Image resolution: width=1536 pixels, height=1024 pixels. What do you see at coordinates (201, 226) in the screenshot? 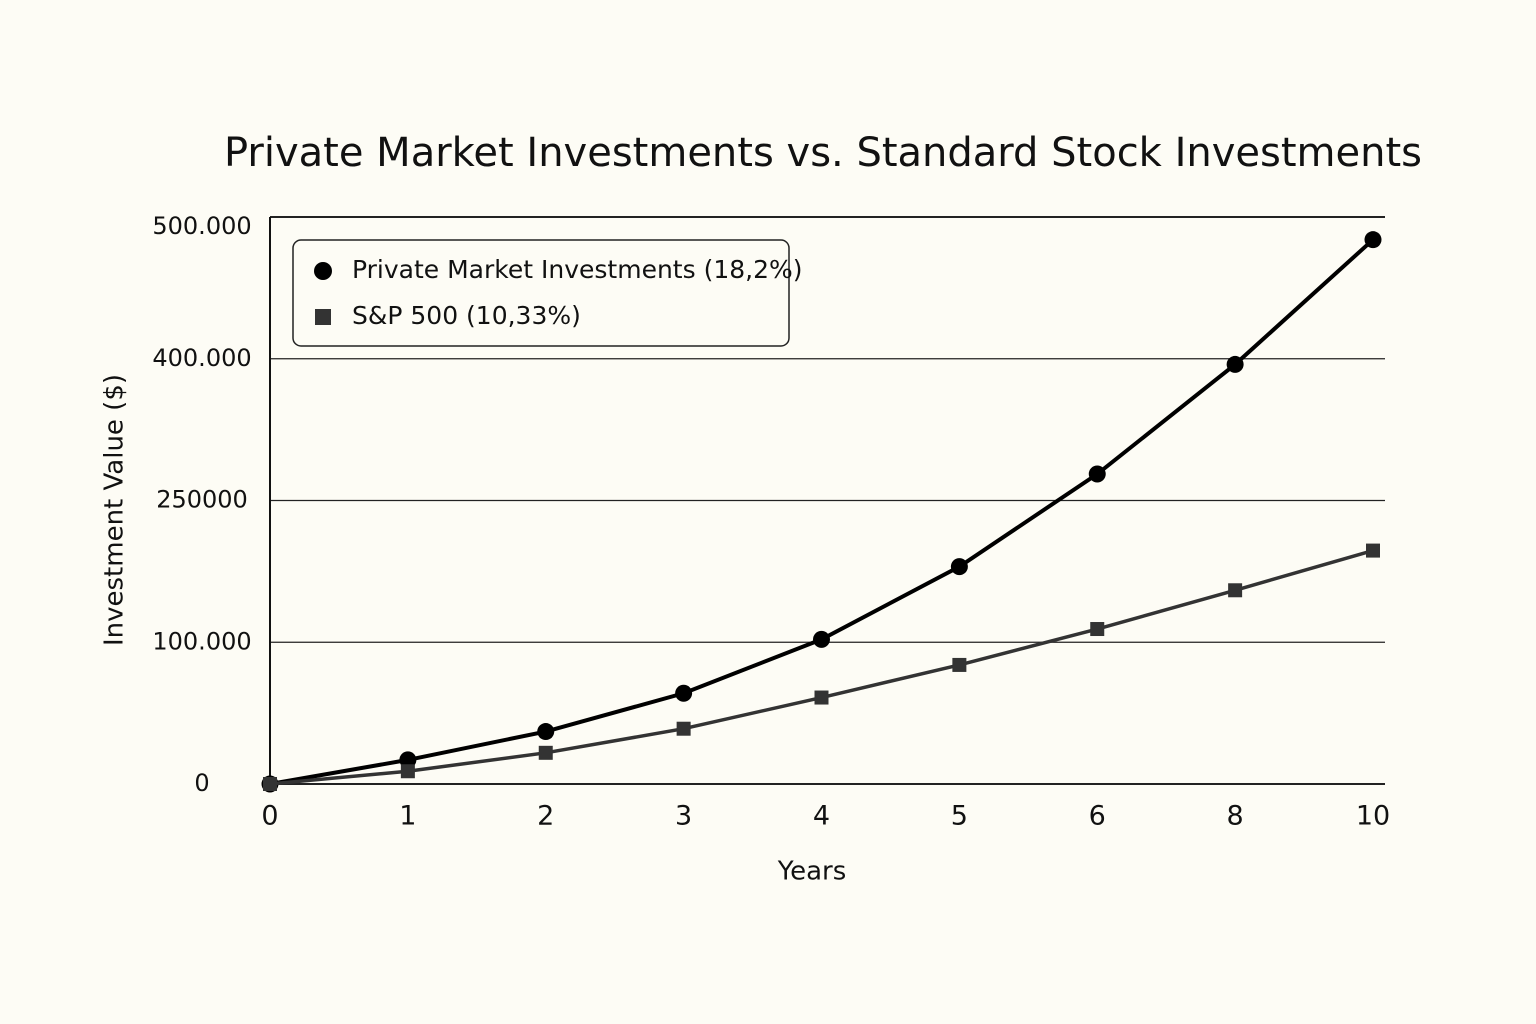
I see `y-tick-label: 500.000` at bounding box center [201, 226].